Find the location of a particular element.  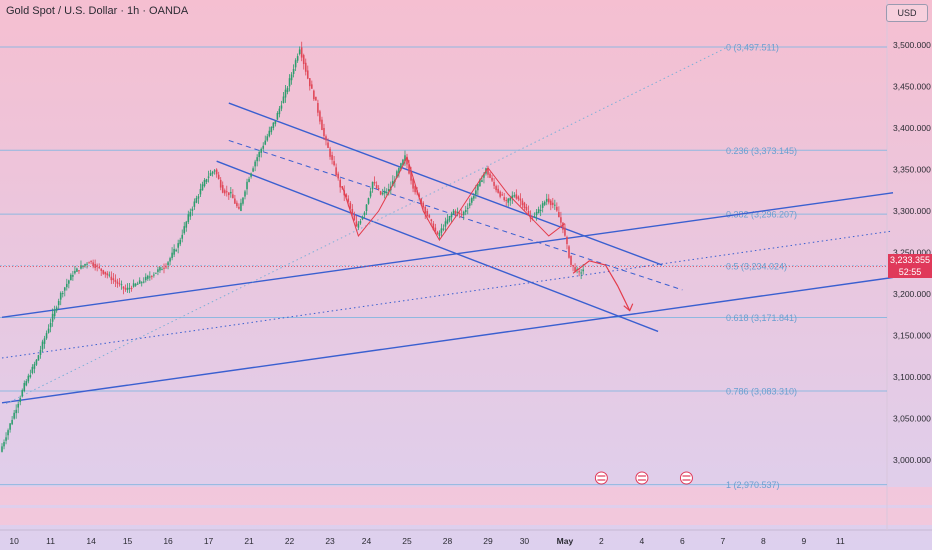

y-tick-label: 3,100.000 is located at coordinates (912, 377).